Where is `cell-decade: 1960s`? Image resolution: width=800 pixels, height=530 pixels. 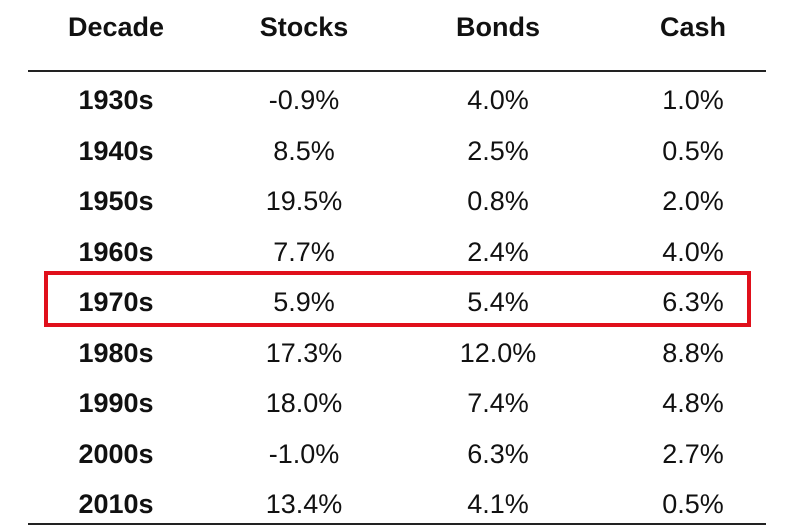 cell-decade: 1960s is located at coordinates (116, 251).